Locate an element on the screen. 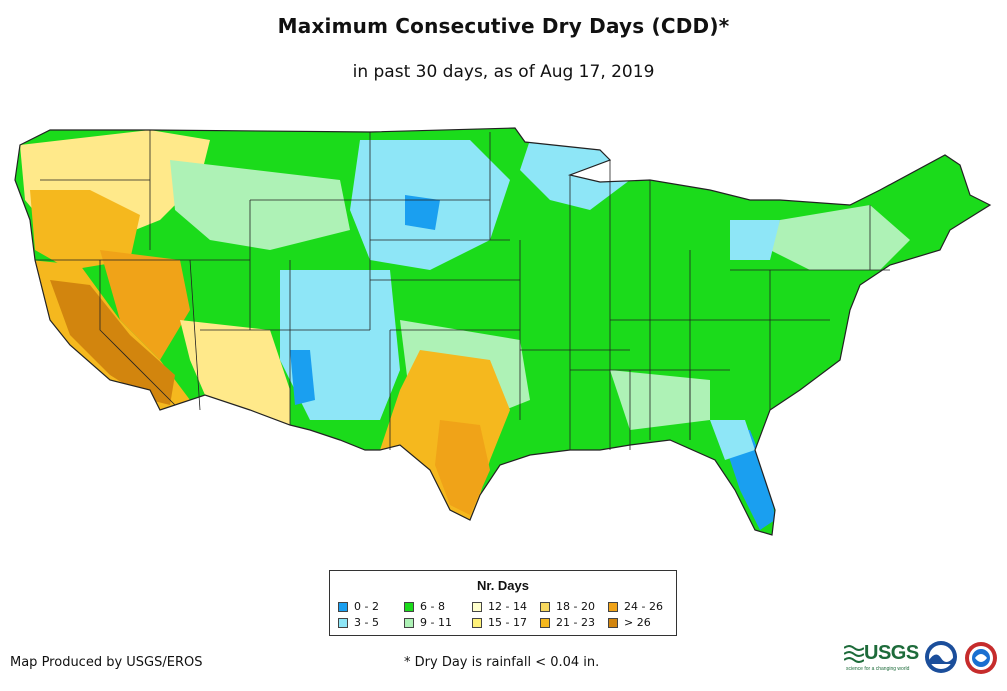  region-oregon-dry is located at coordinates (85, 230).